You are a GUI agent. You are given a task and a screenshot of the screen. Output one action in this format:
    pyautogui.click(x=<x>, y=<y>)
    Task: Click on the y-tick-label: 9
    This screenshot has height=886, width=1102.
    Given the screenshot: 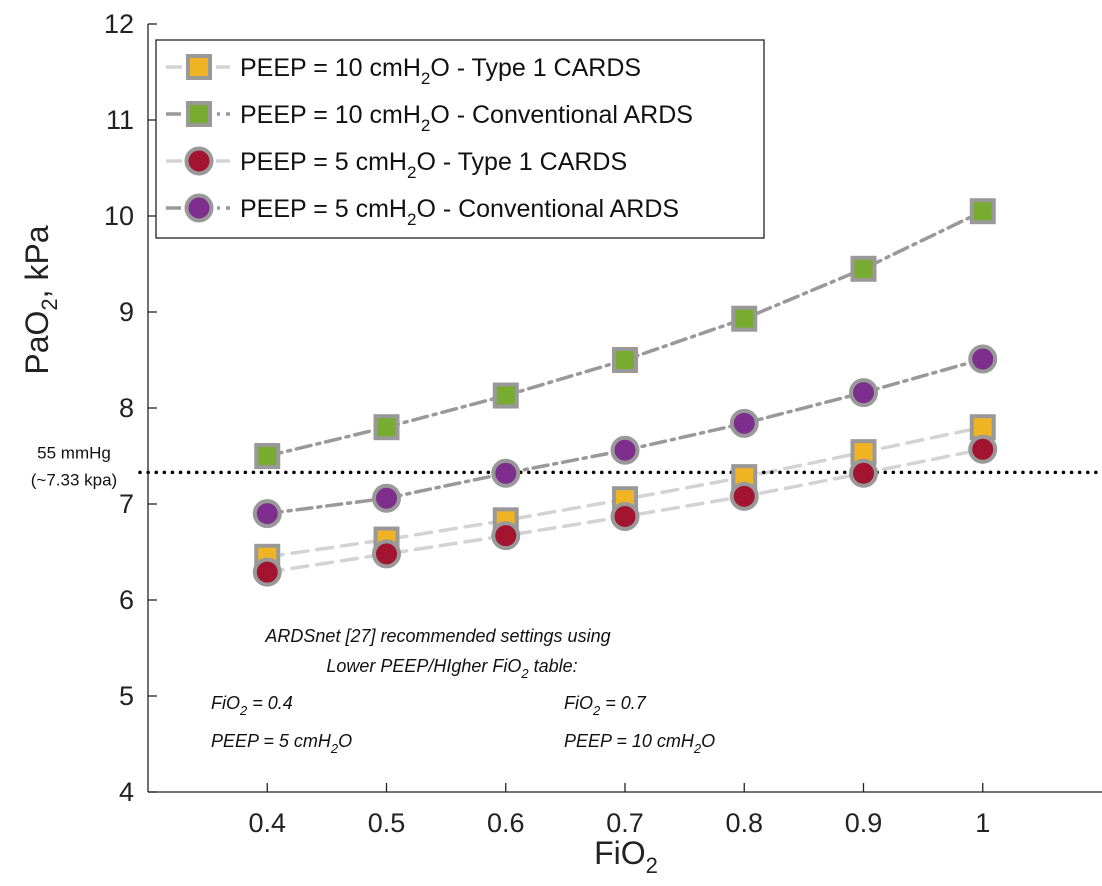 What is the action you would take?
    pyautogui.click(x=126, y=312)
    